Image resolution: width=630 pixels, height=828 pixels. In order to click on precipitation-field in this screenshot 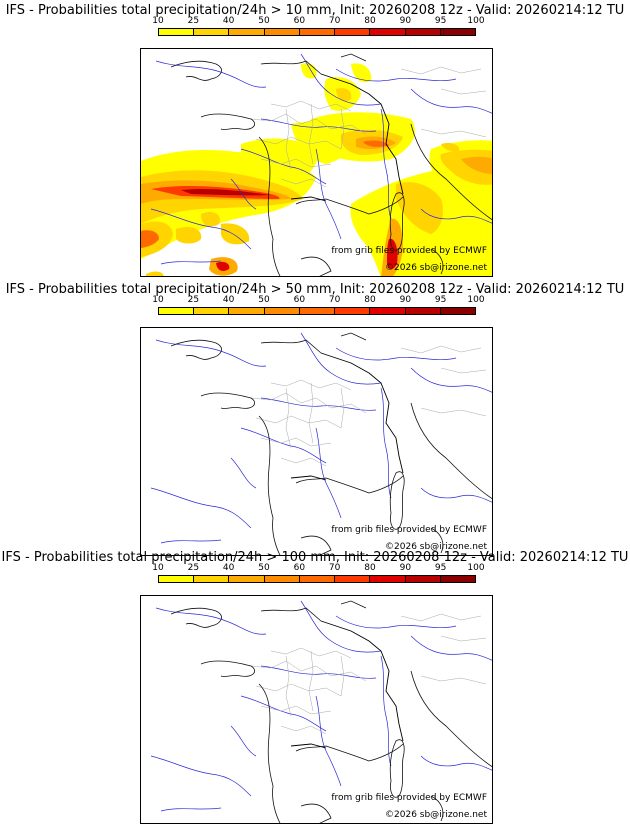, I will do `click(316, 169)`.